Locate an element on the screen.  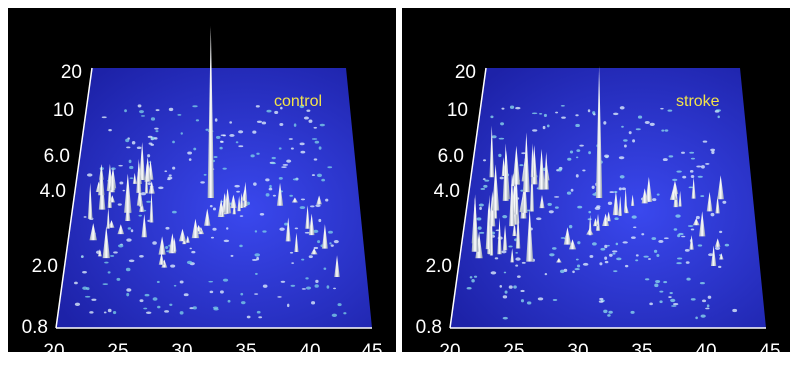
control-y-tick: 2.0 is located at coordinates (45, 266).